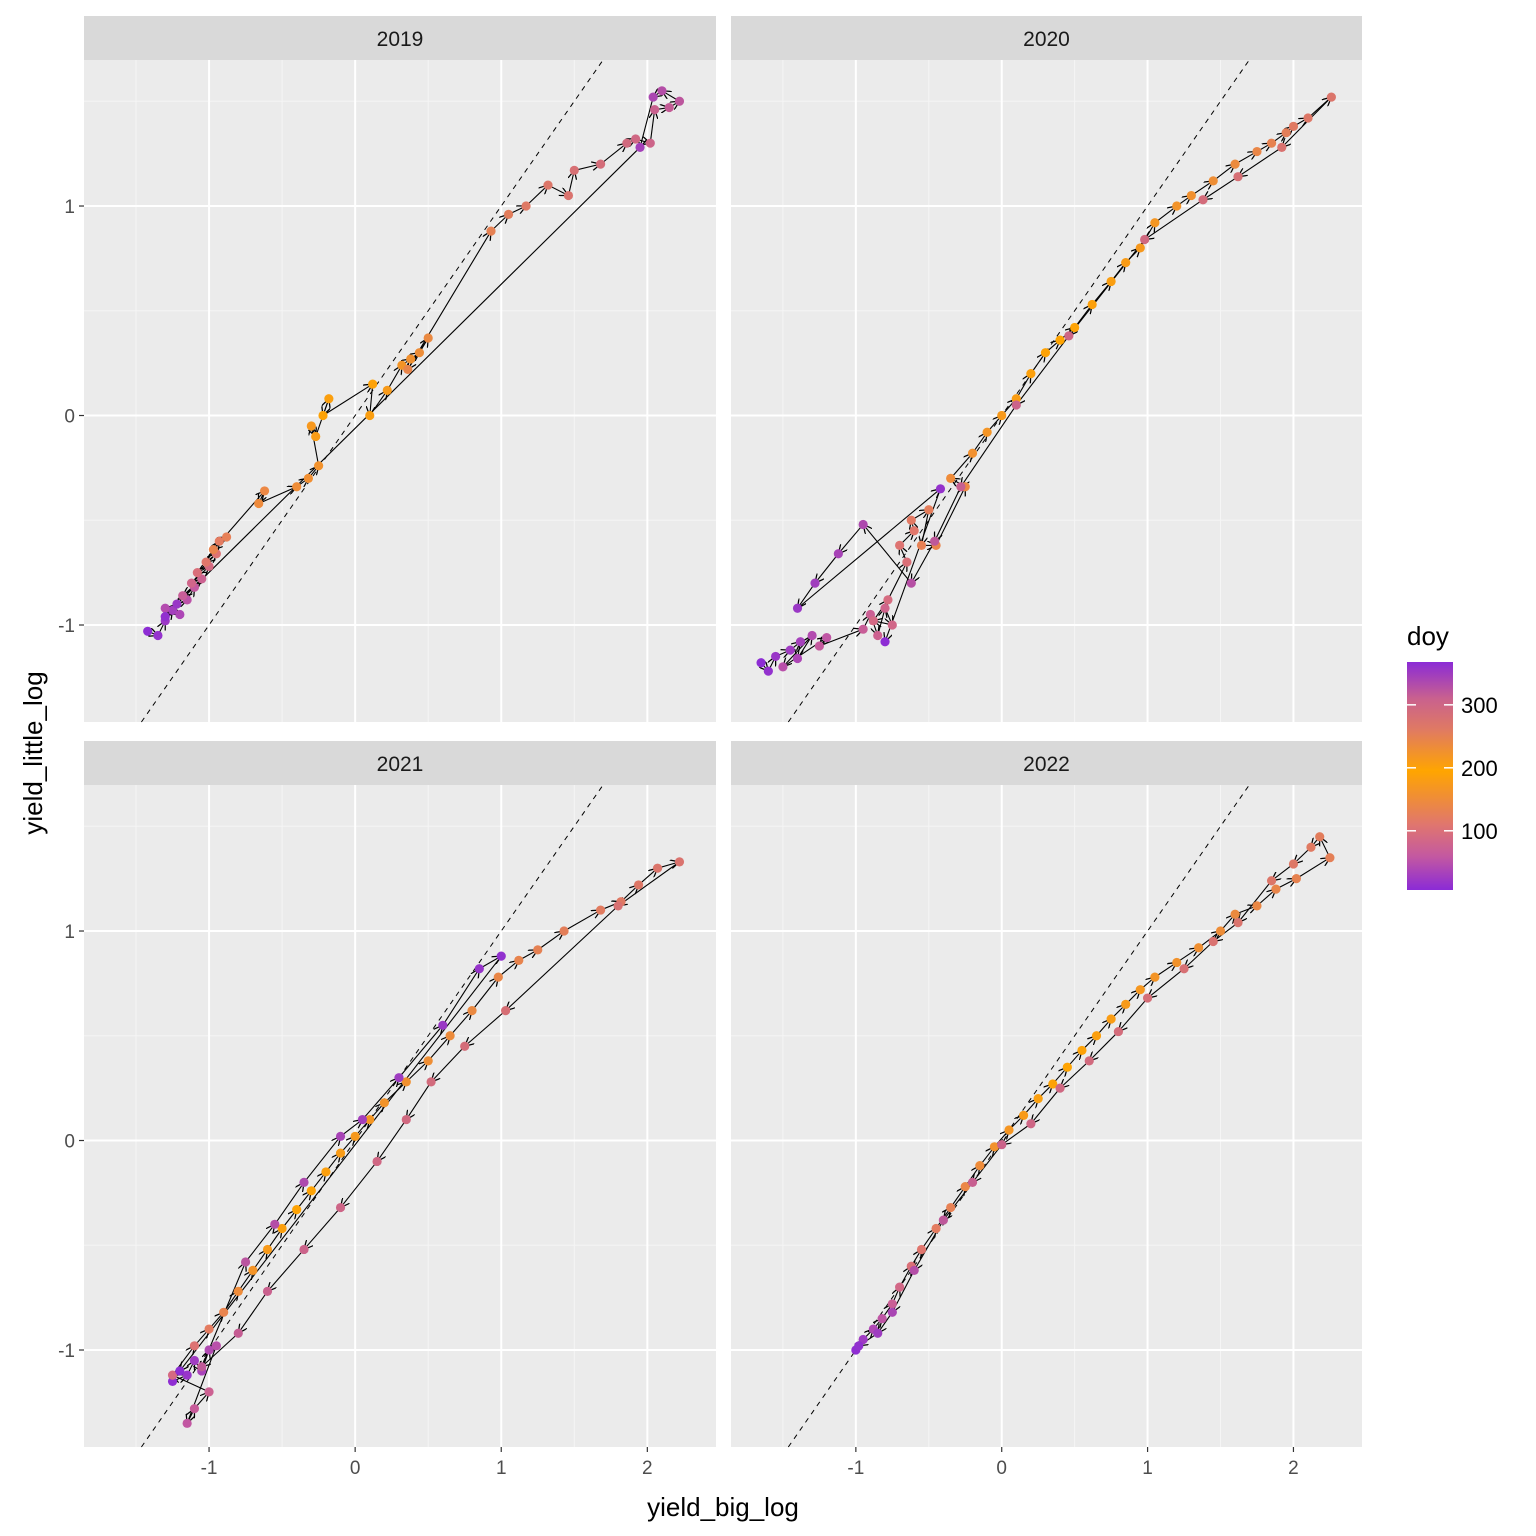  Describe the element at coordinates (1452, 755) in the screenshot. I see `legend: doy 100 200 300` at that location.